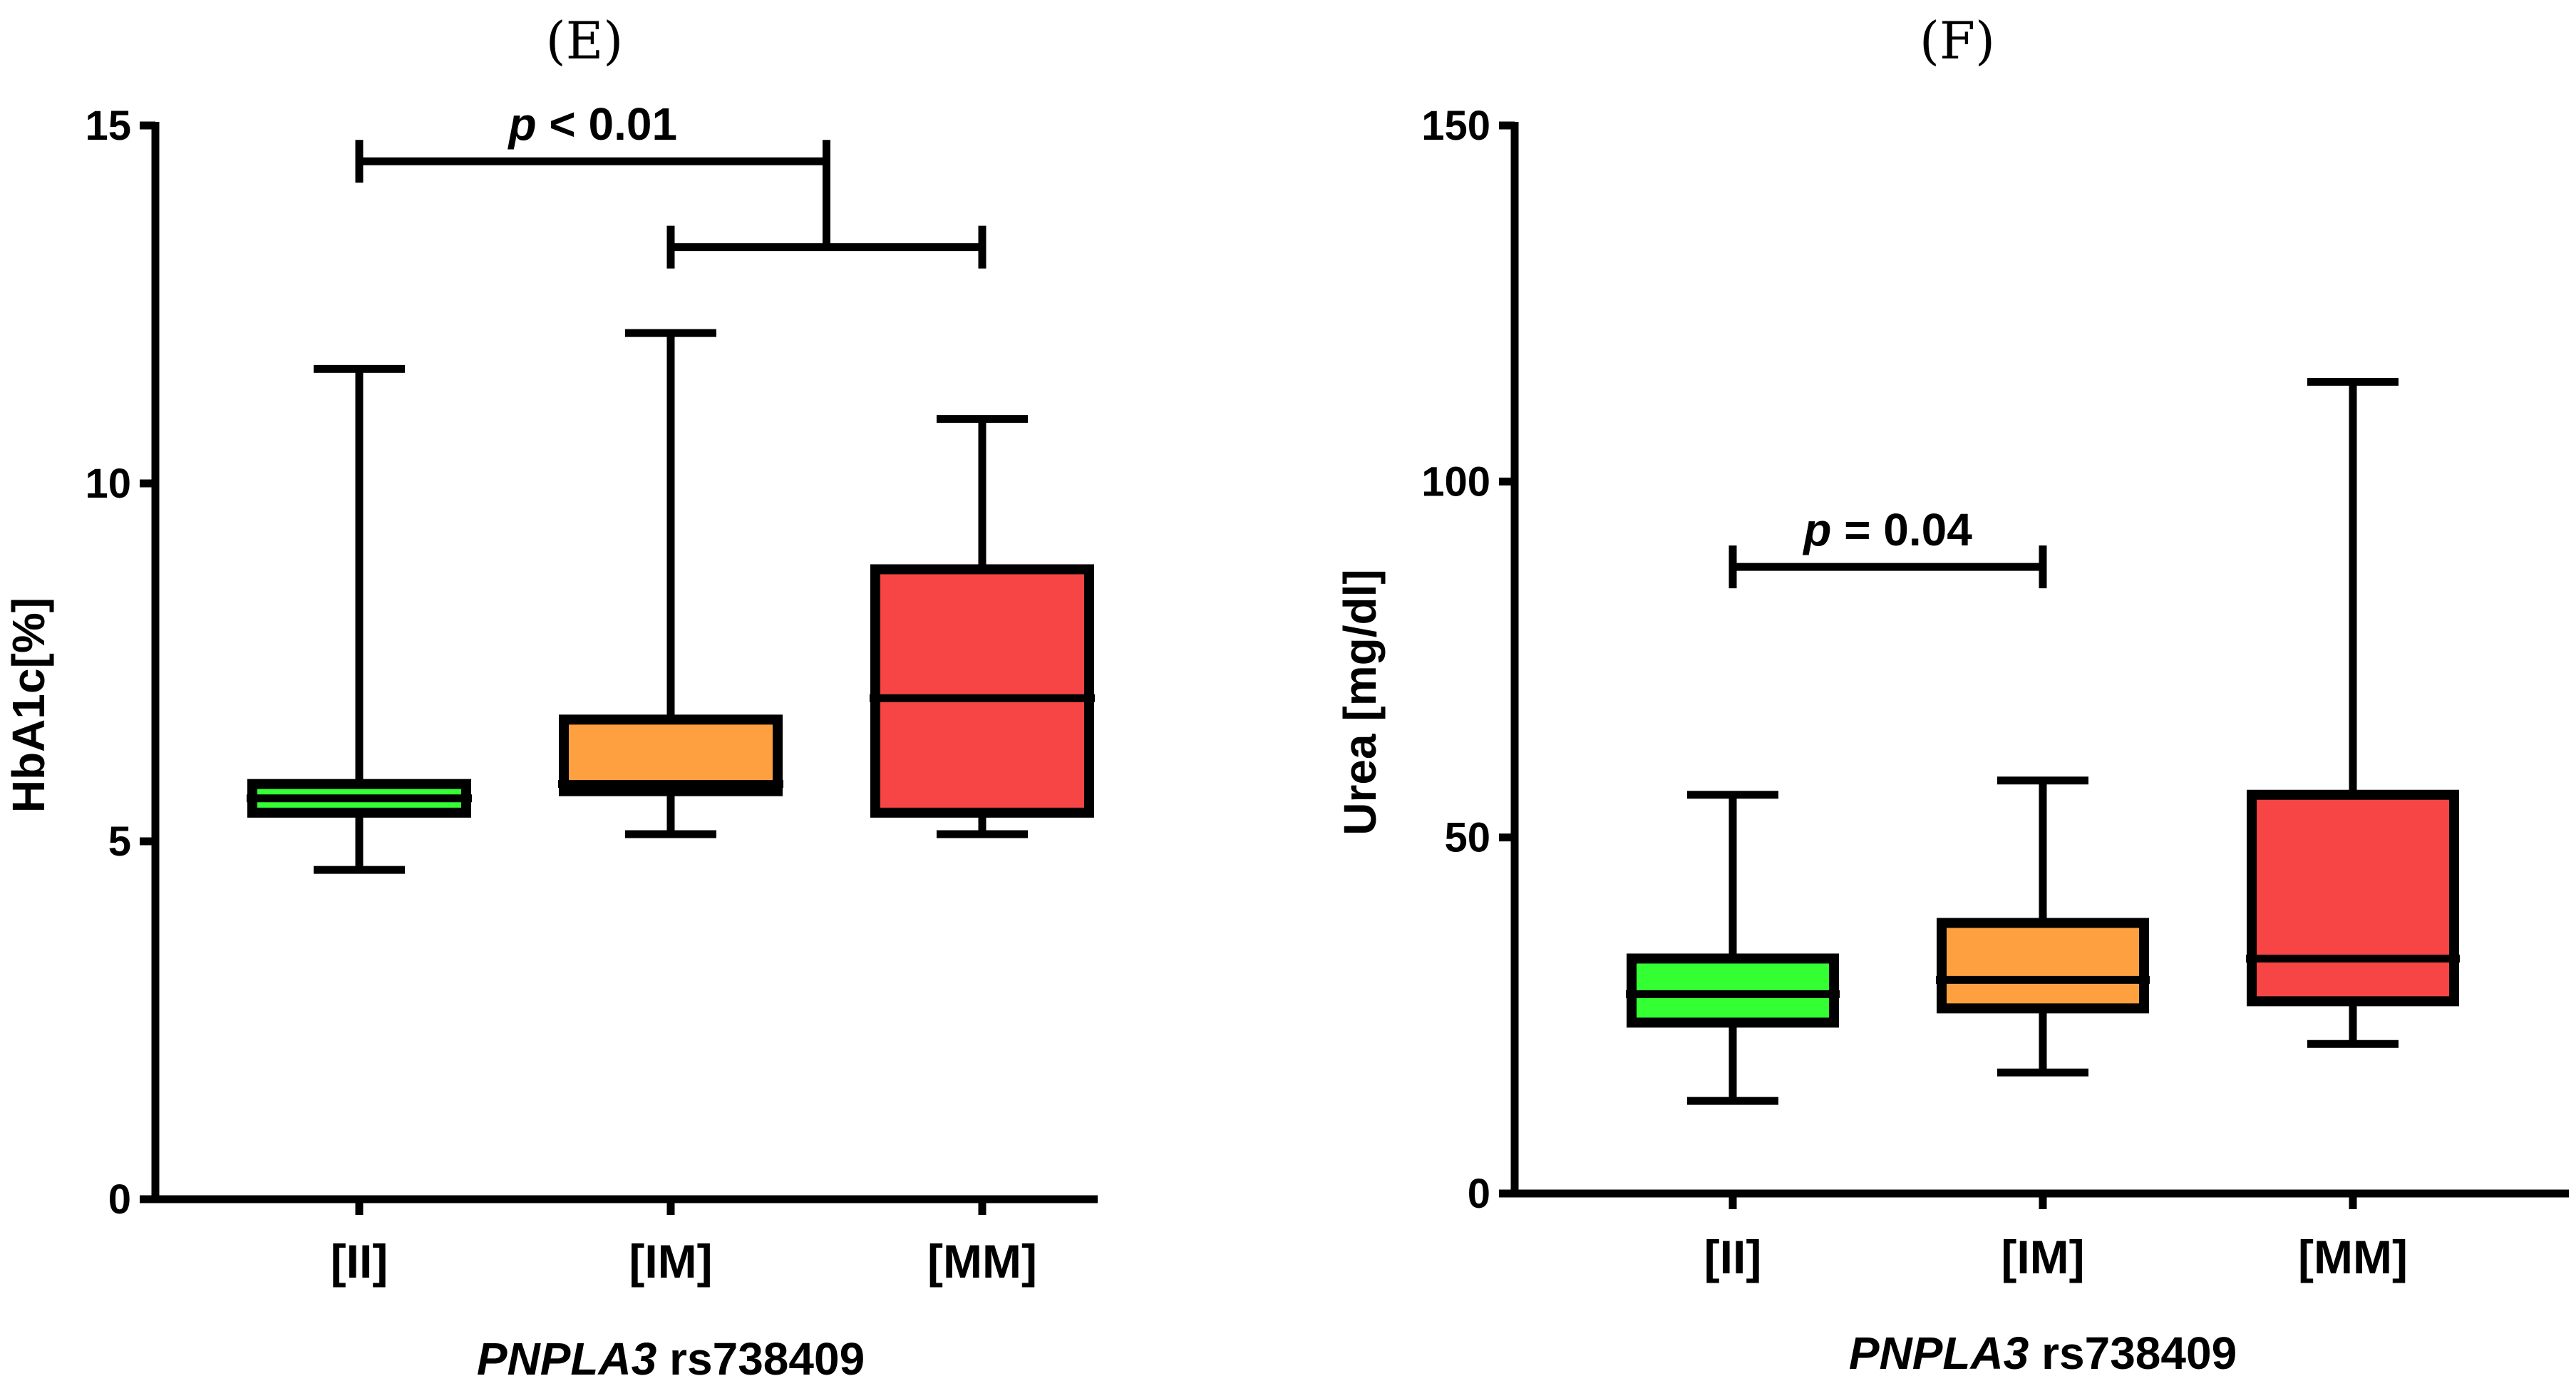 Image resolution: width=2576 pixels, height=1386 pixels. What do you see at coordinates (1455, 126) in the screenshot?
I see `y-tick-label: 150` at bounding box center [1455, 126].